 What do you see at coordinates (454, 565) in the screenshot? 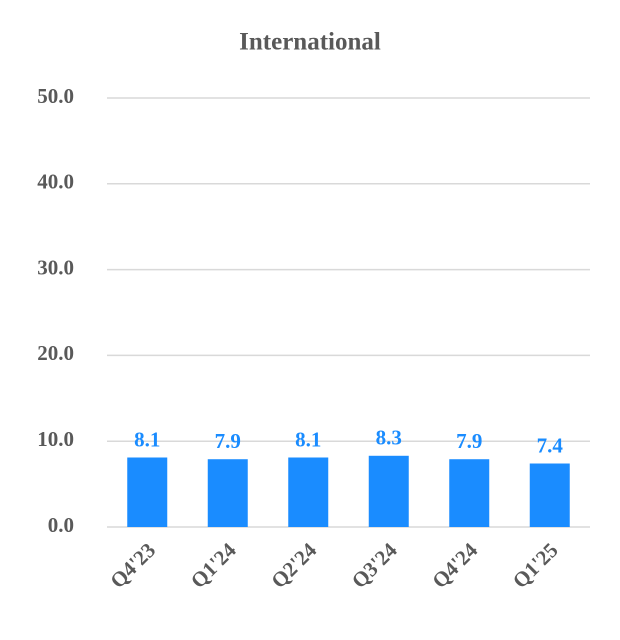
I see `x-tick-label: Q4'24` at bounding box center [454, 565].